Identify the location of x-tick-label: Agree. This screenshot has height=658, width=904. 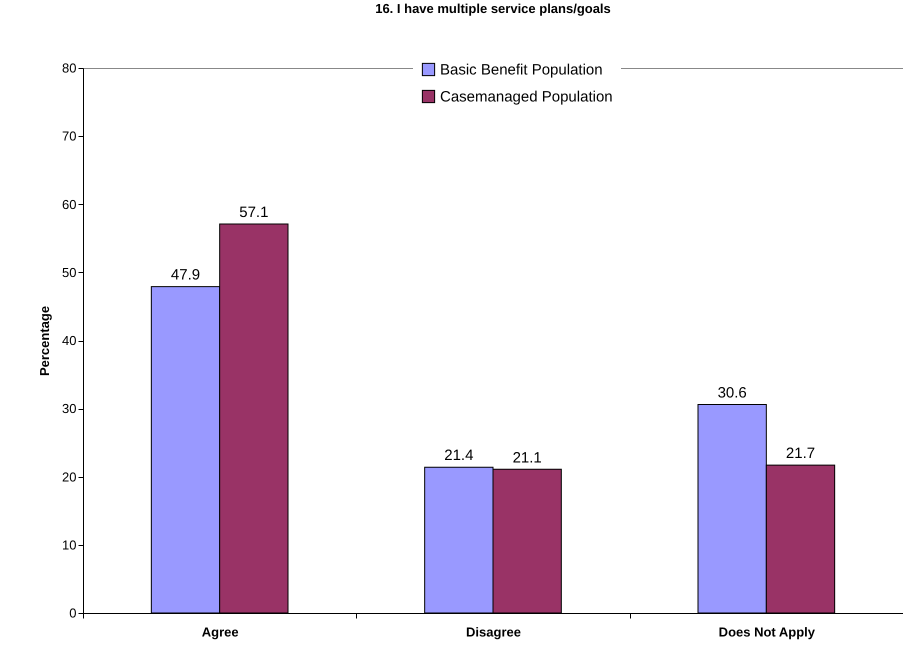
(220, 632).